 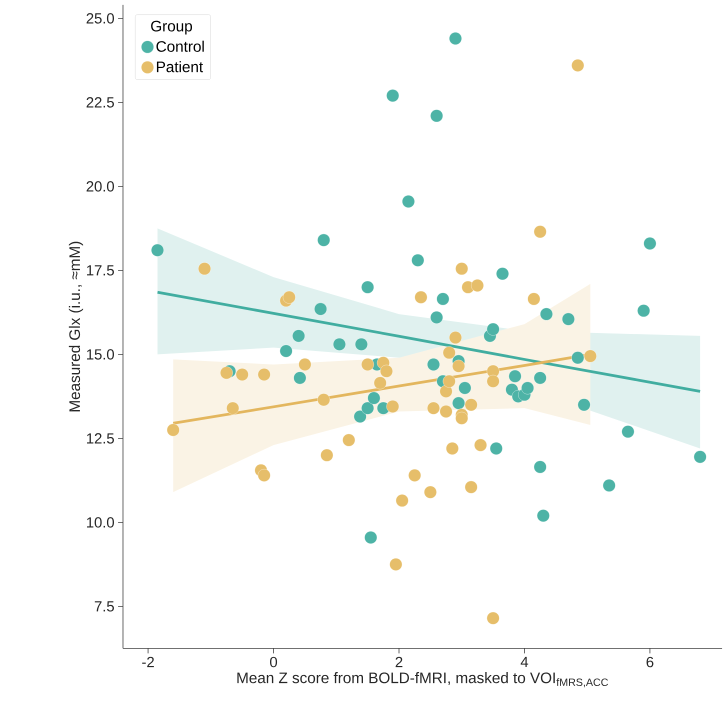 What do you see at coordinates (100, 102) in the screenshot?
I see `y-tick-label: 22.5` at bounding box center [100, 102].